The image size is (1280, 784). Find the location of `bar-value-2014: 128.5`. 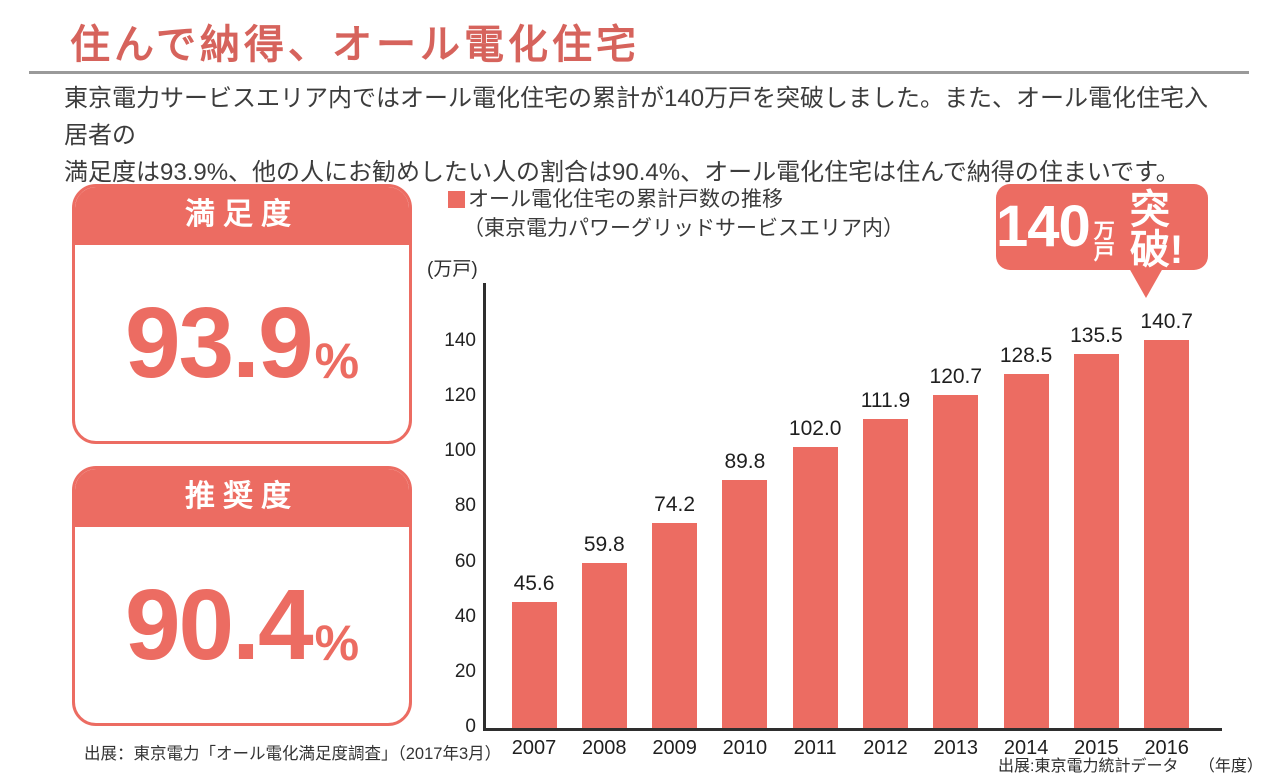

bar-value-2014: 128.5 is located at coordinates (1026, 355).